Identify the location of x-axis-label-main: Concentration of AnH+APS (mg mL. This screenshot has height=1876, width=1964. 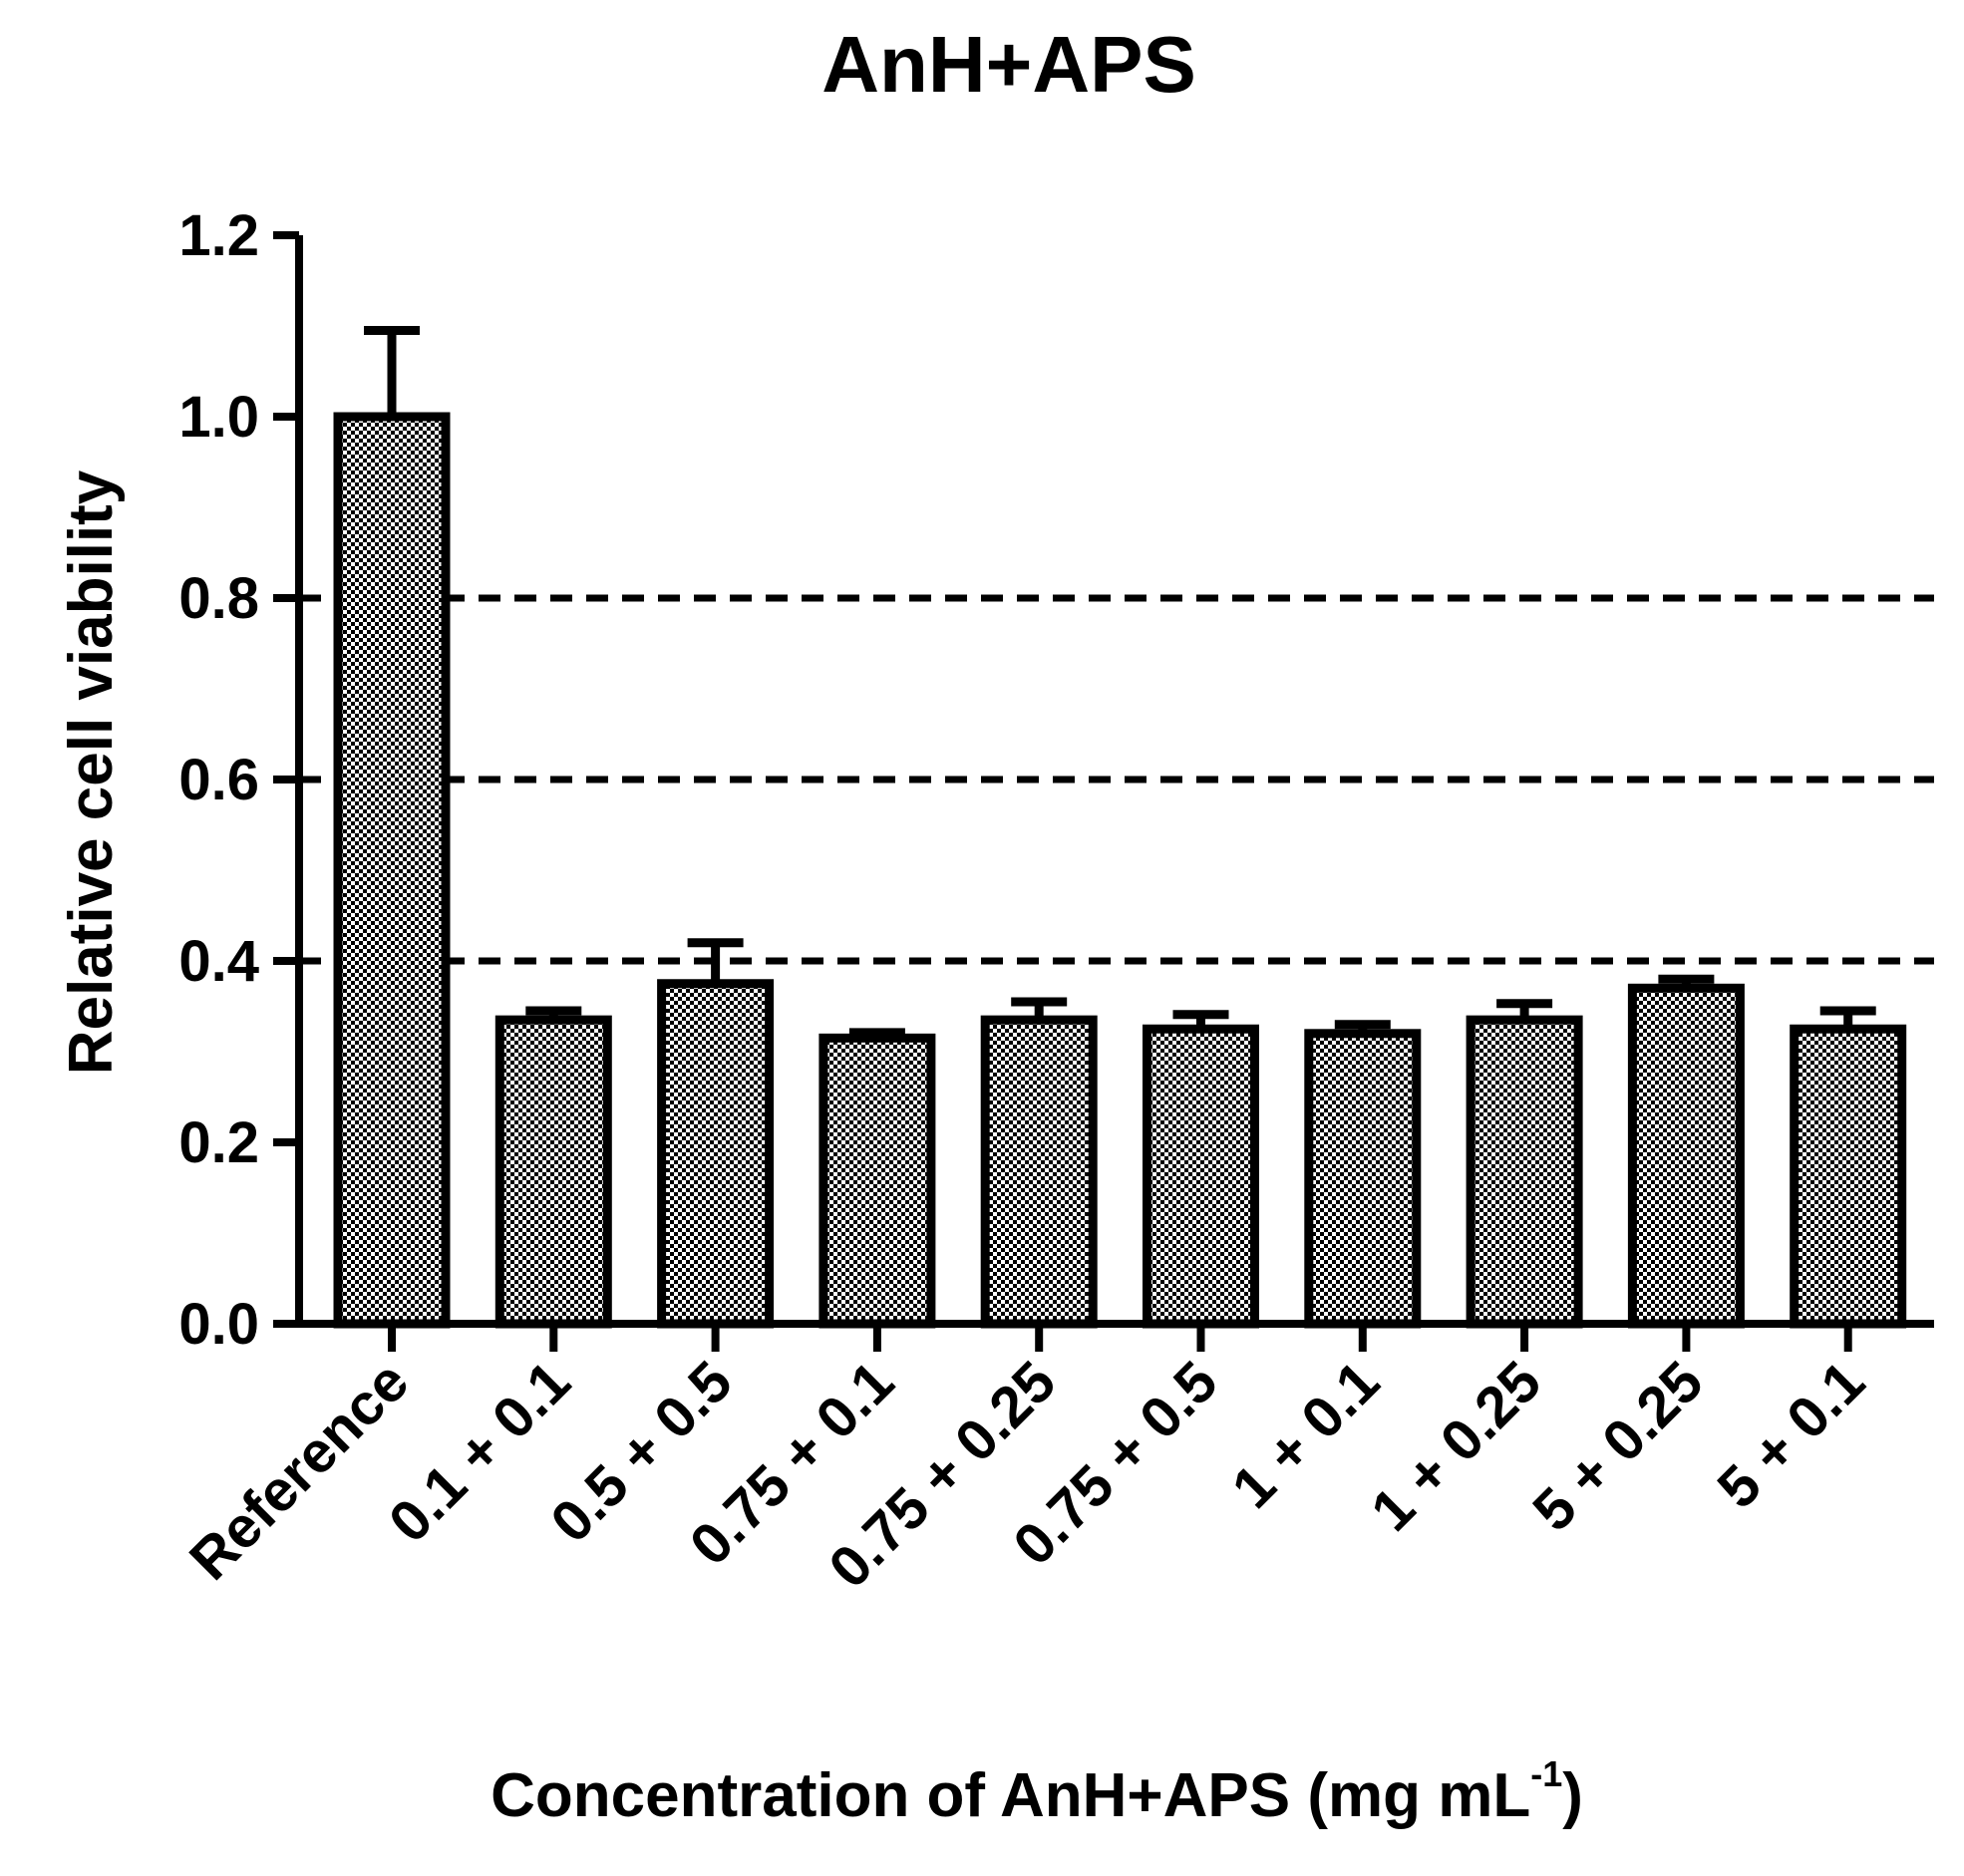
(1011, 1796).